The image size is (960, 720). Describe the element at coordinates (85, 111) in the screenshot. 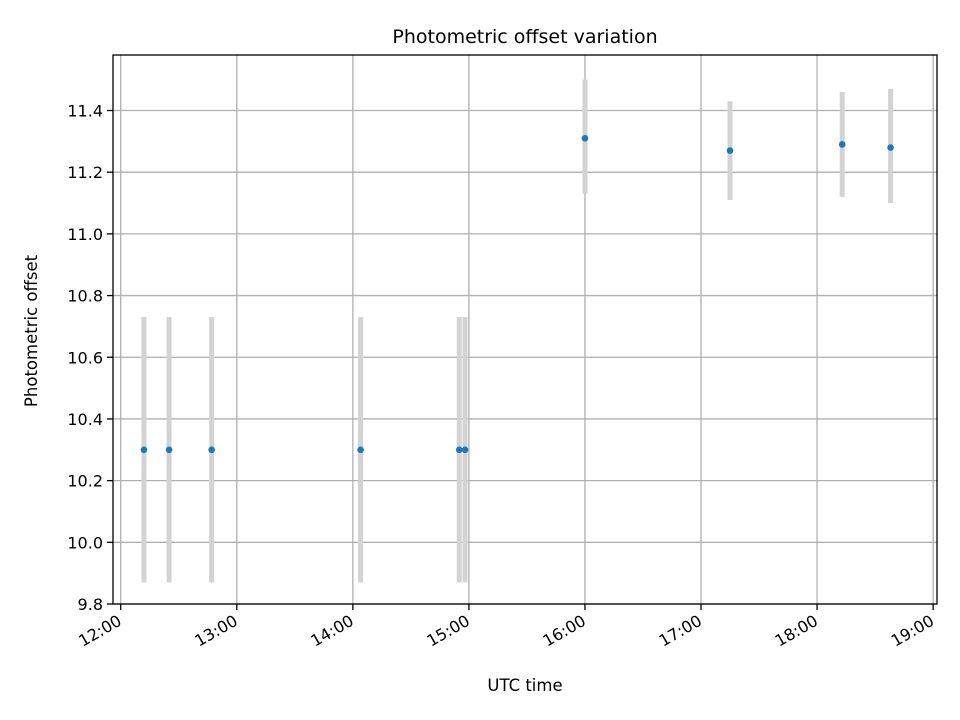

I see `y-tick-label: 11.4` at that location.